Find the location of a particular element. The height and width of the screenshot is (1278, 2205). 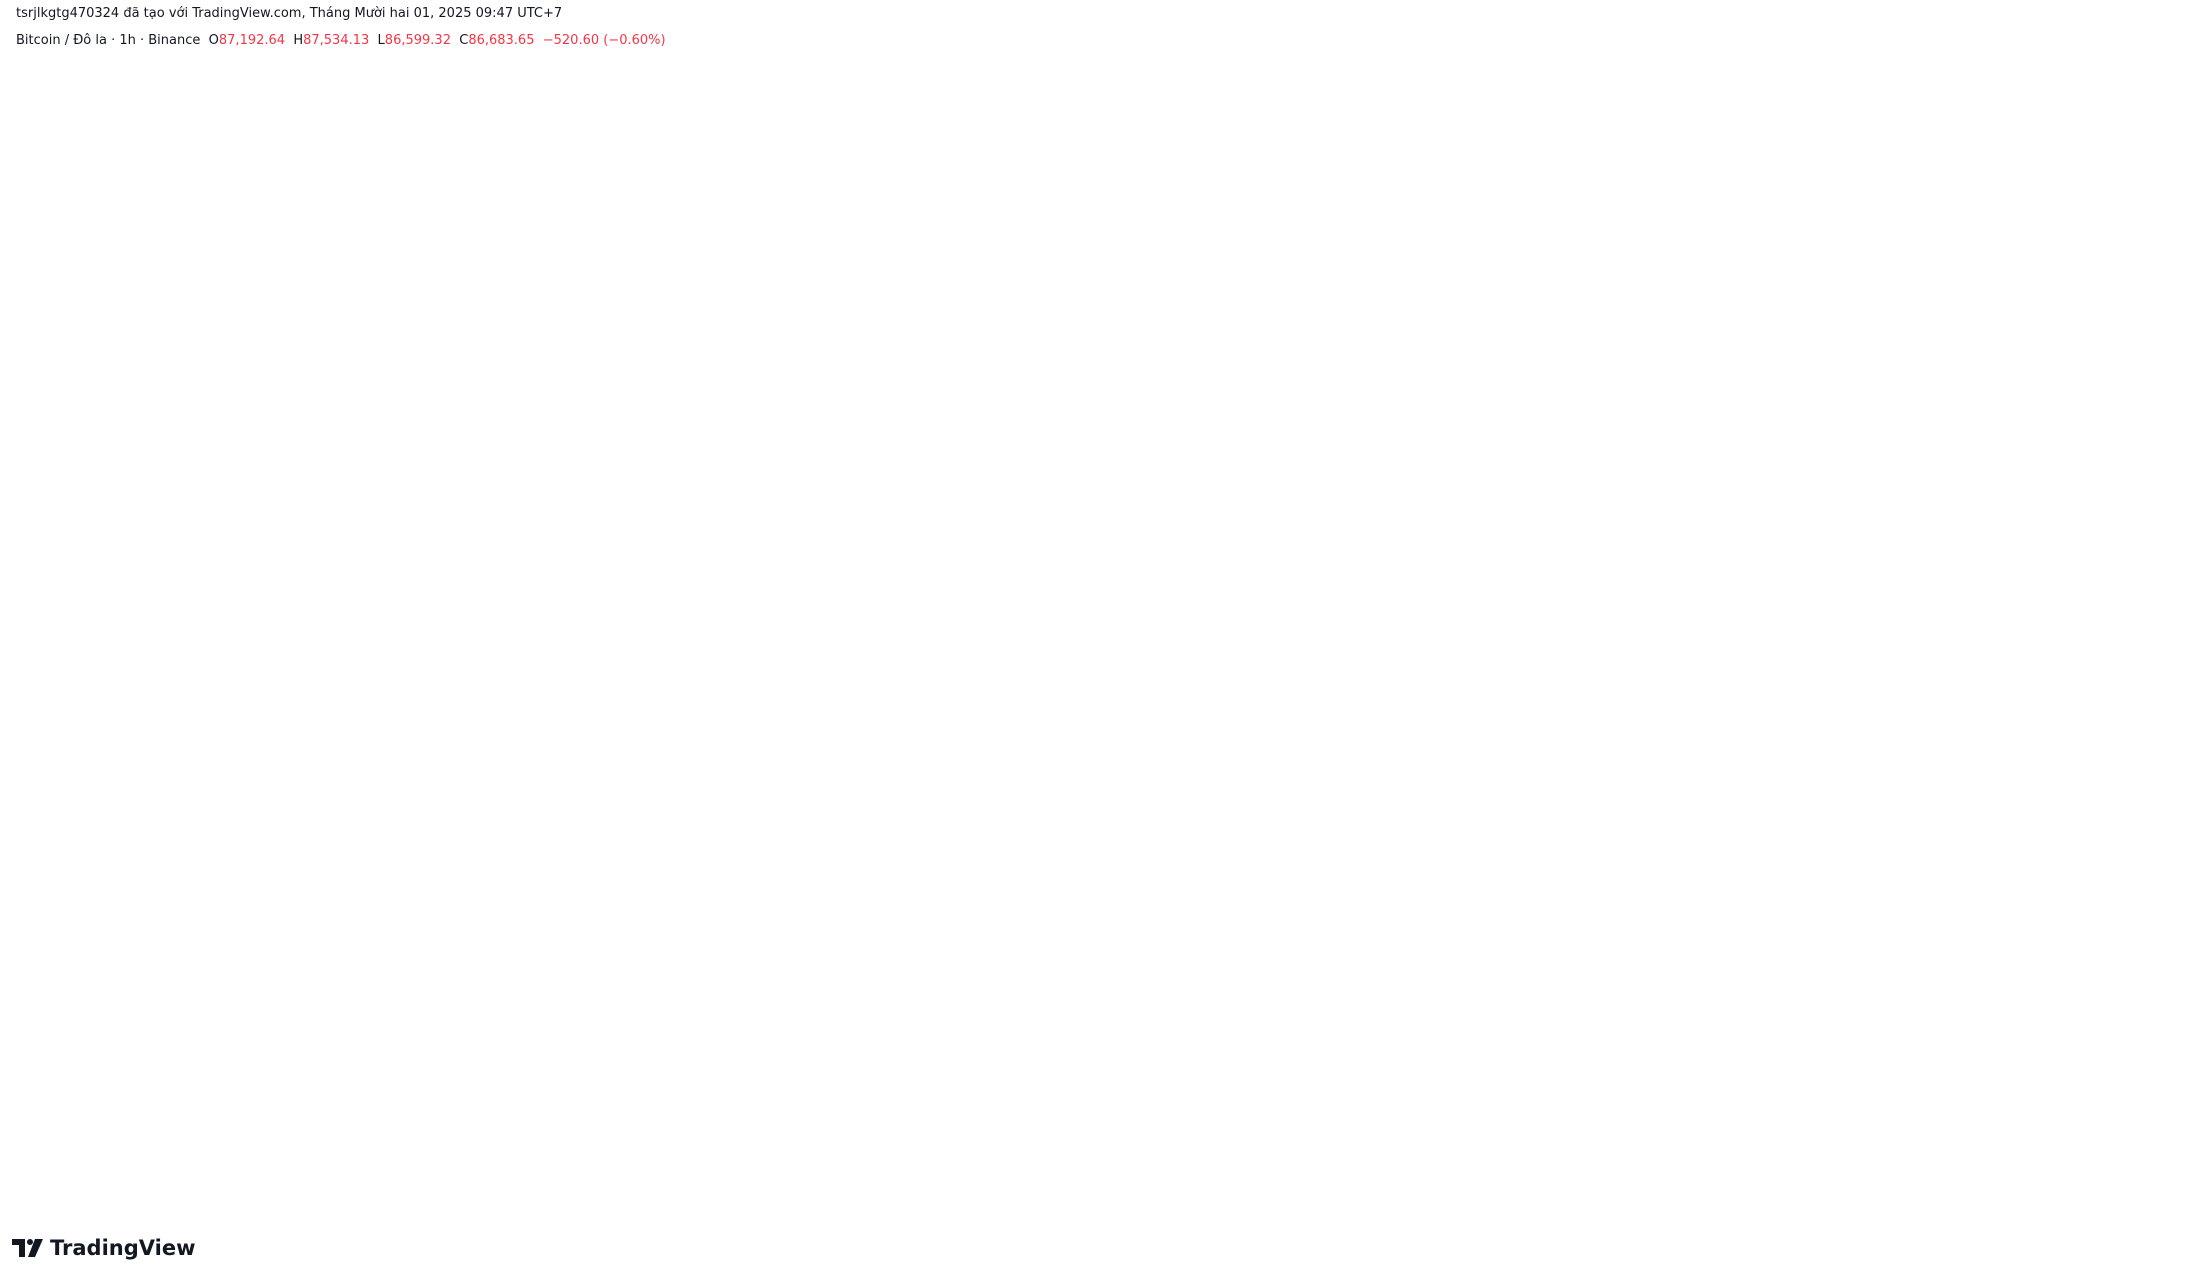

indicator-value-label: 32.20 is located at coordinates (2148, 1123).